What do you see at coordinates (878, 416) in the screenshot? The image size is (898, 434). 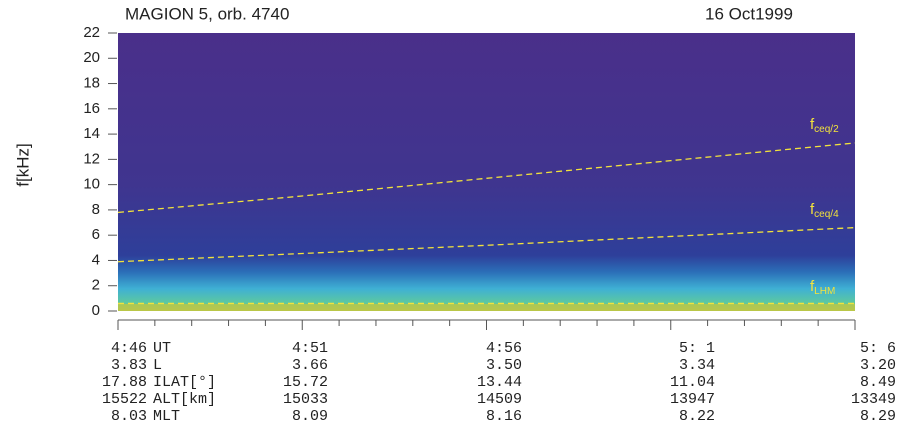 I see `ephemeris-value: 8.29` at bounding box center [878, 416].